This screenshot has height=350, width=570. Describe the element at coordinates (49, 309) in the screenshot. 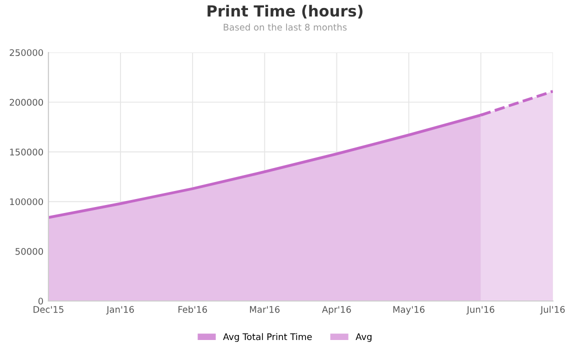

I see `x-tick-label: Dec'15` at that location.